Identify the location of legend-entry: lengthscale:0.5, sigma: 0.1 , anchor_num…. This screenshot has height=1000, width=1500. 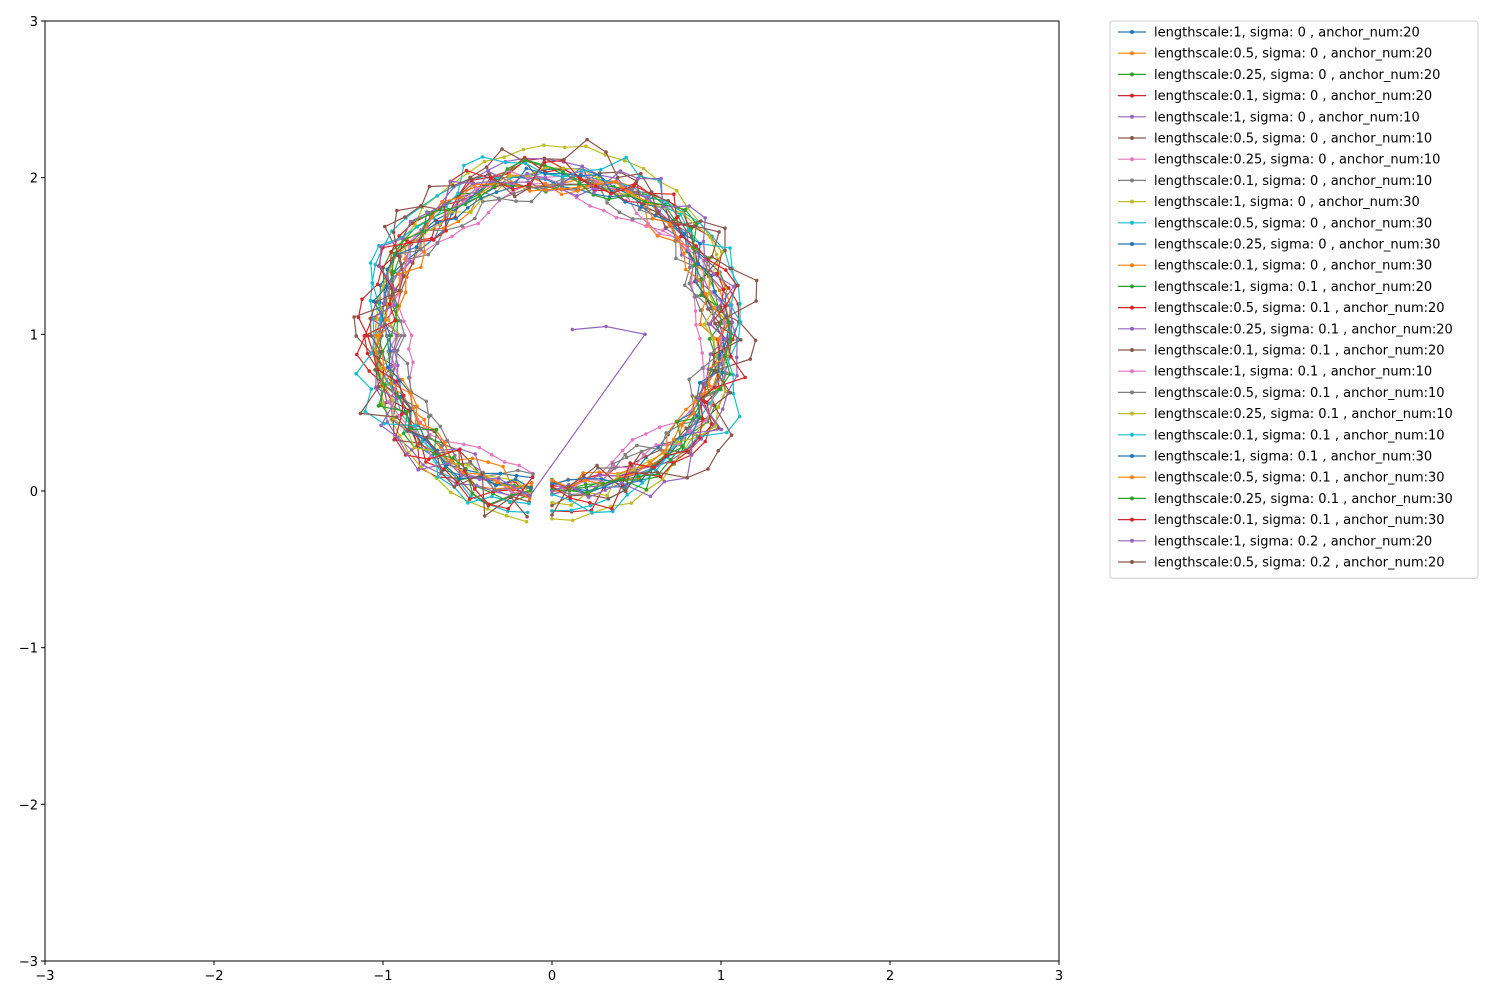
(1281, 393).